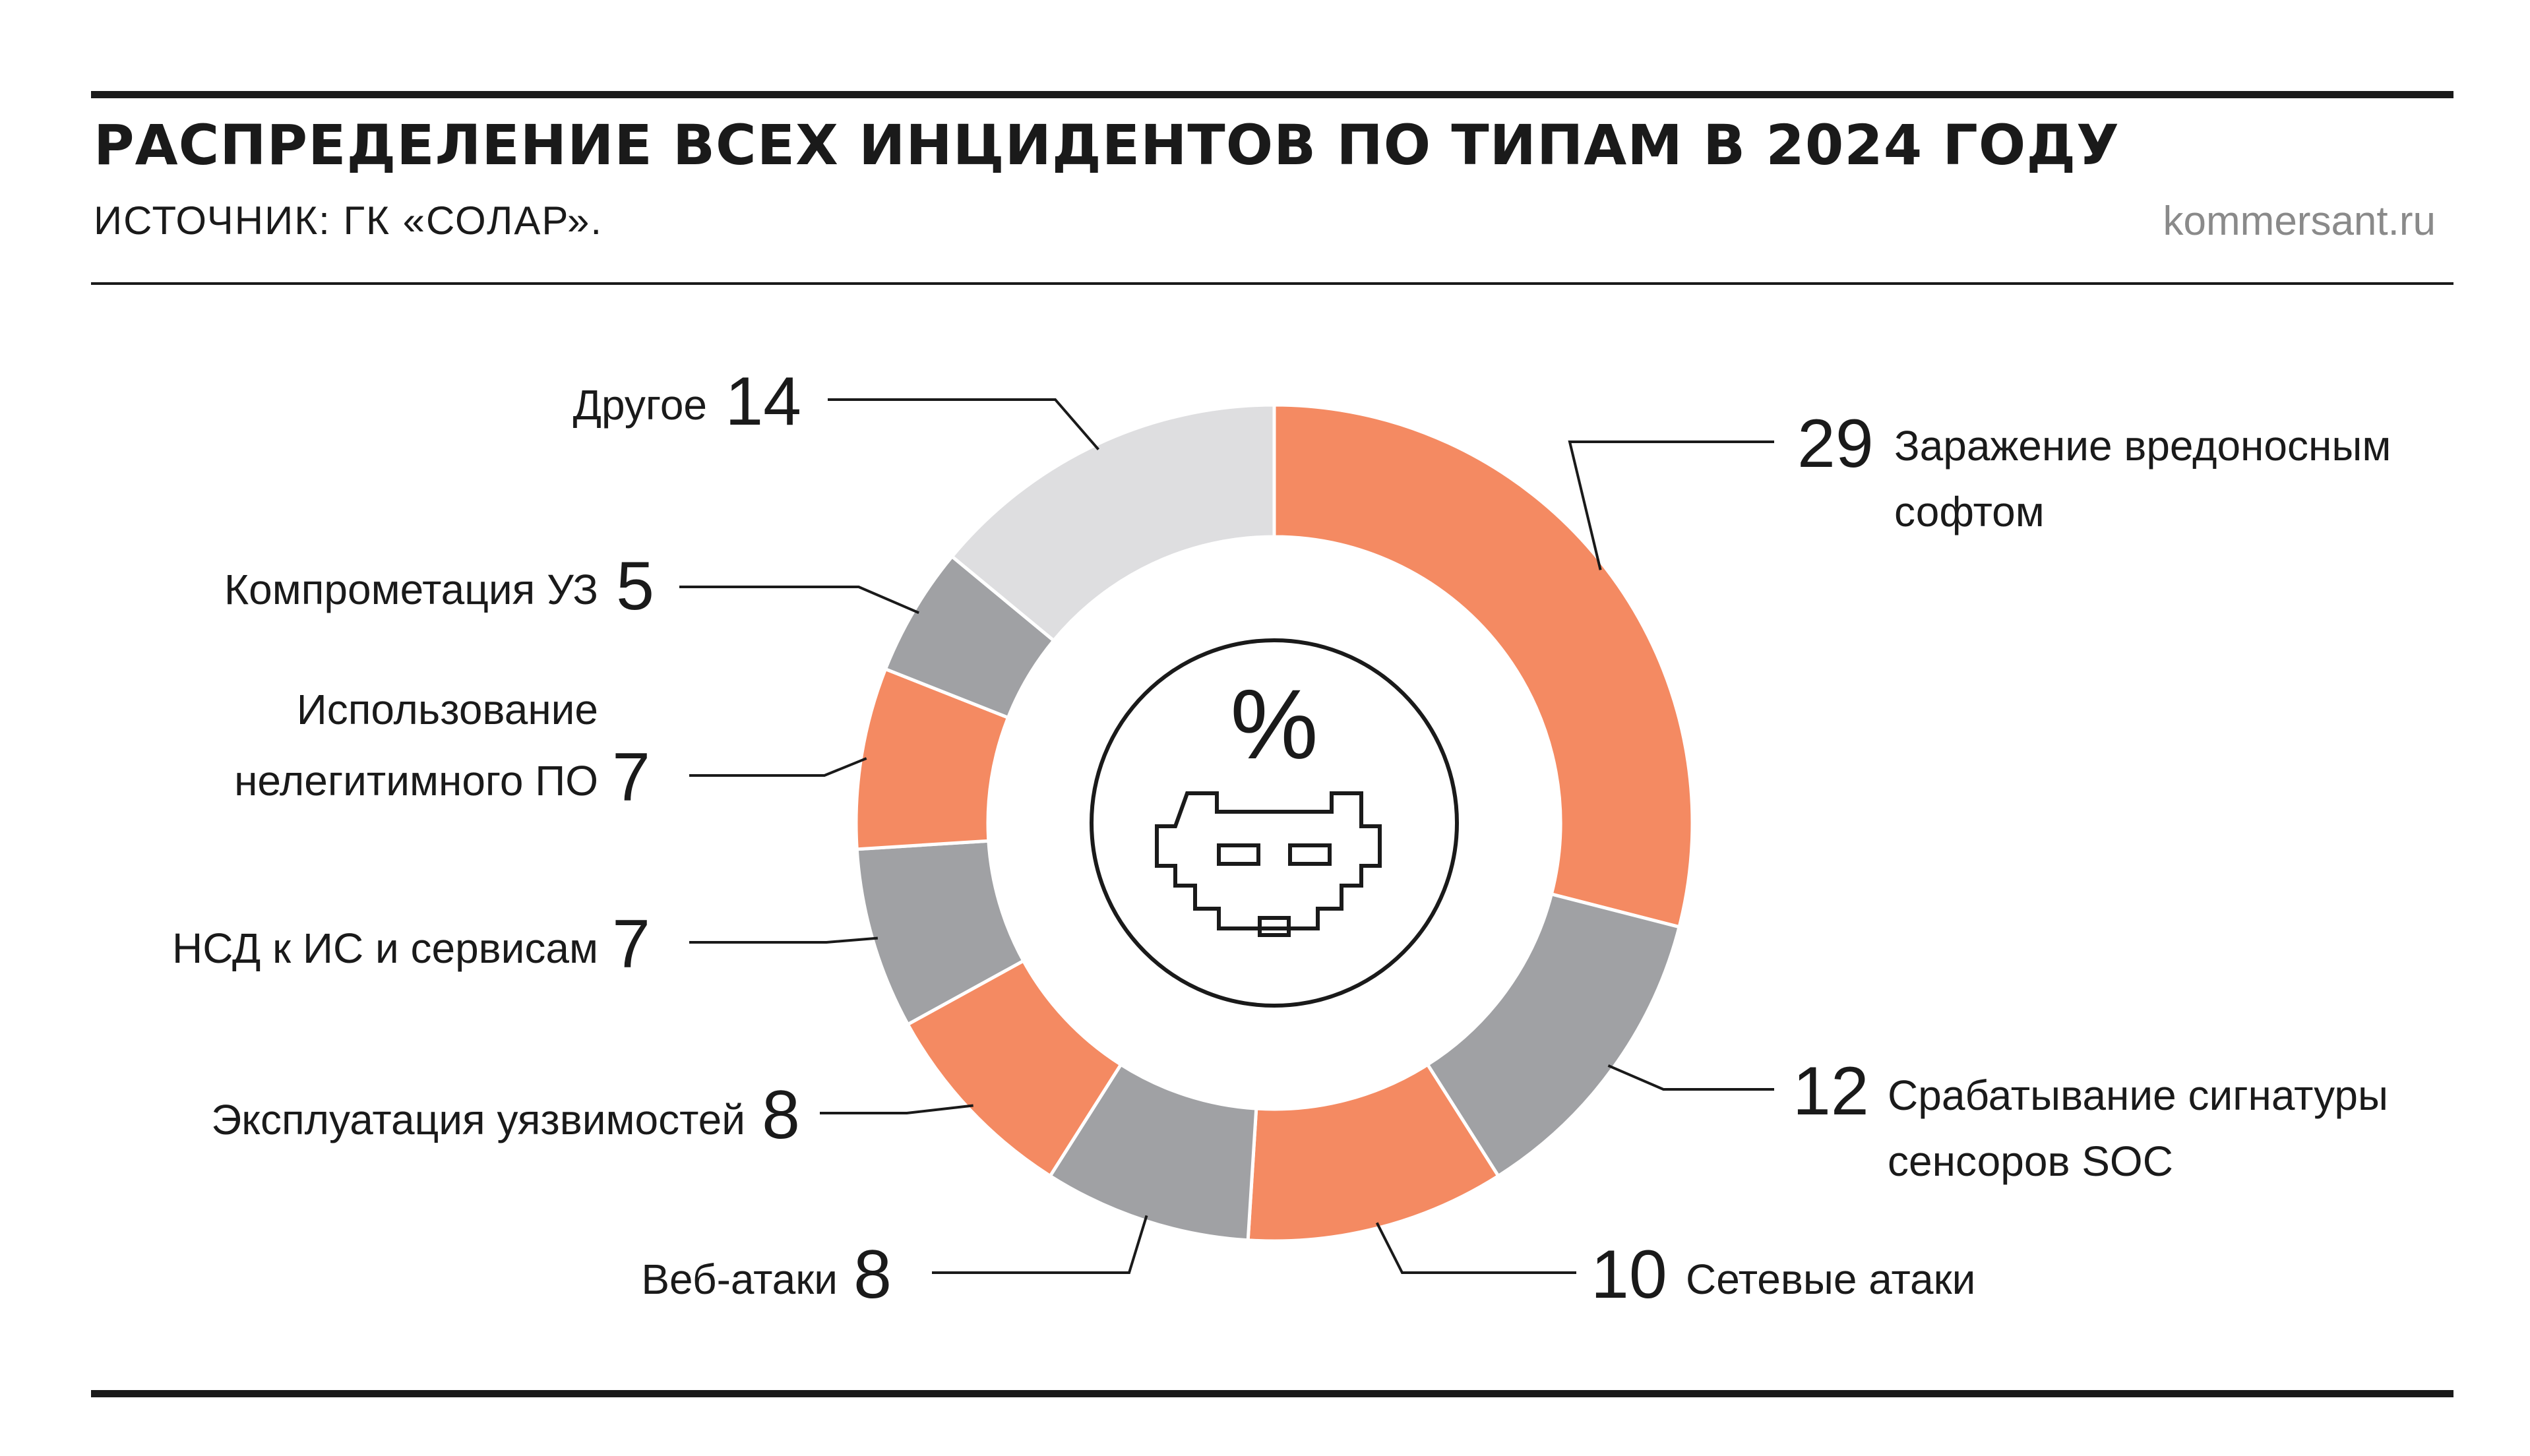  What do you see at coordinates (640, 405) in the screenshot?
I see `slice-label-9: Другое` at bounding box center [640, 405].